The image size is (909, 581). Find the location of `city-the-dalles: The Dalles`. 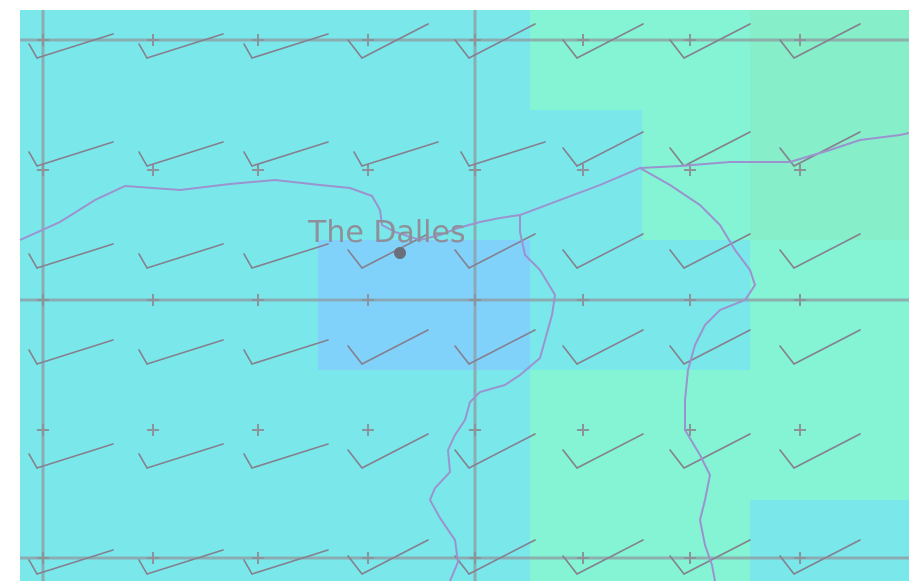

city-the-dalles: The Dalles is located at coordinates (386, 237).